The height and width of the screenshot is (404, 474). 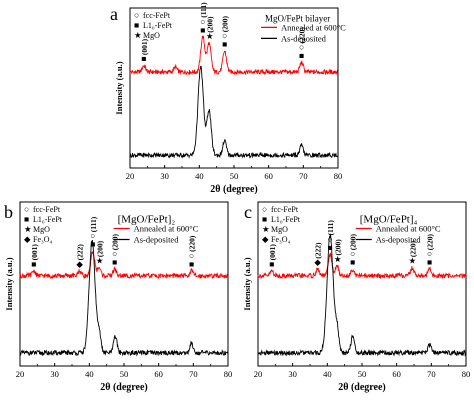 I want to click on chart-title: [MgO/FePt]₂, so click(x=147, y=220).